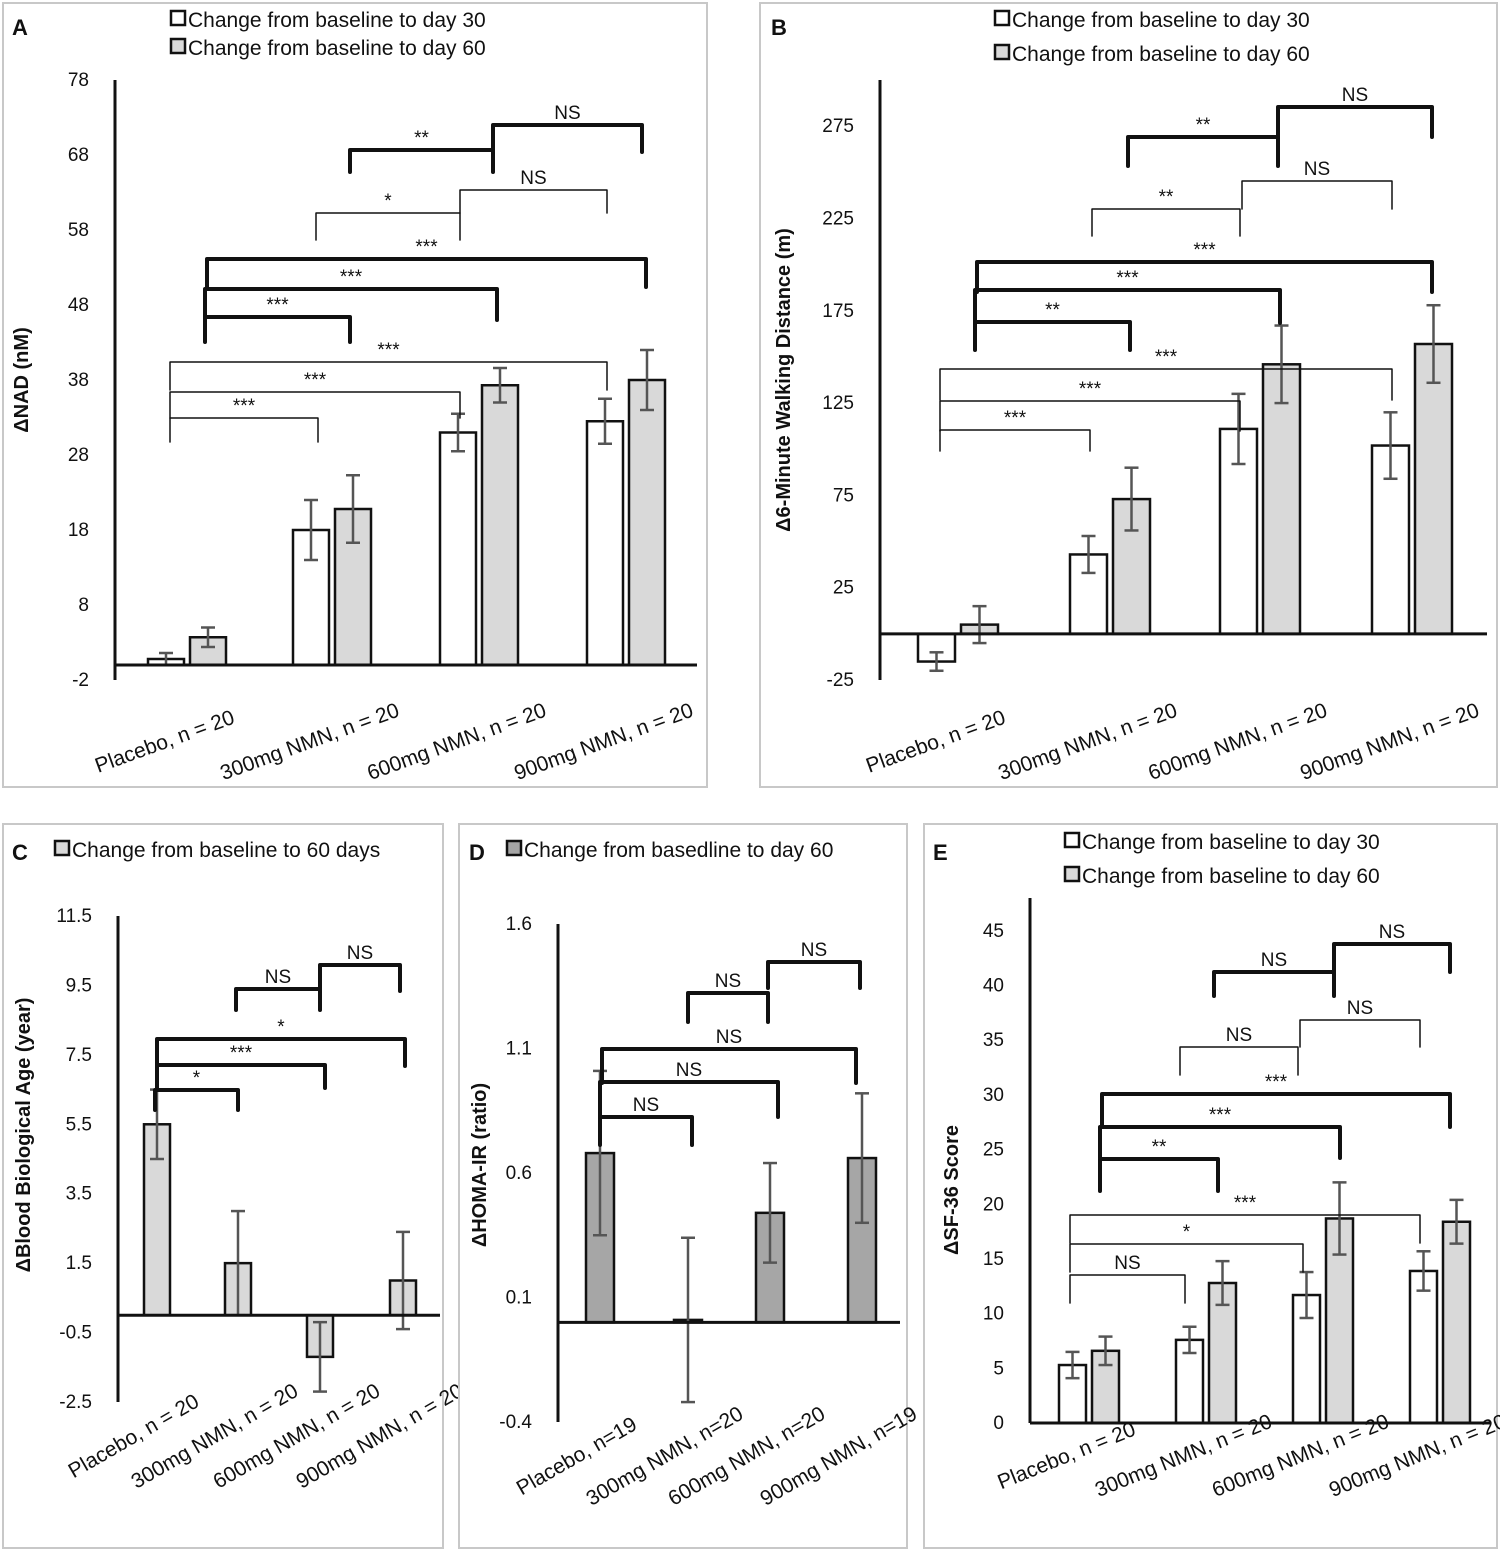 The height and width of the screenshot is (1552, 1500). Describe the element at coordinates (24, 1135) in the screenshot. I see `y-axis-label: ΔBlood Biological Age (year)` at that location.